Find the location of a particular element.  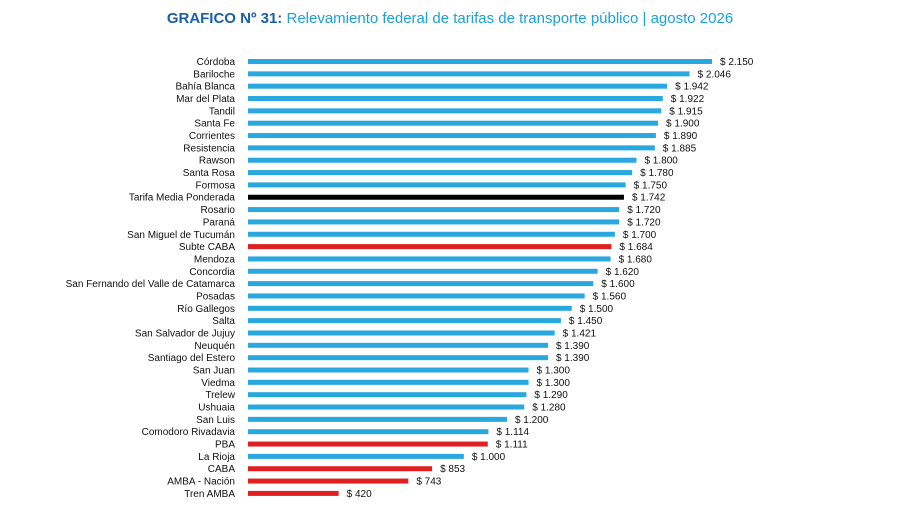

category-label-resistencia: Resistencia is located at coordinates (209, 148).